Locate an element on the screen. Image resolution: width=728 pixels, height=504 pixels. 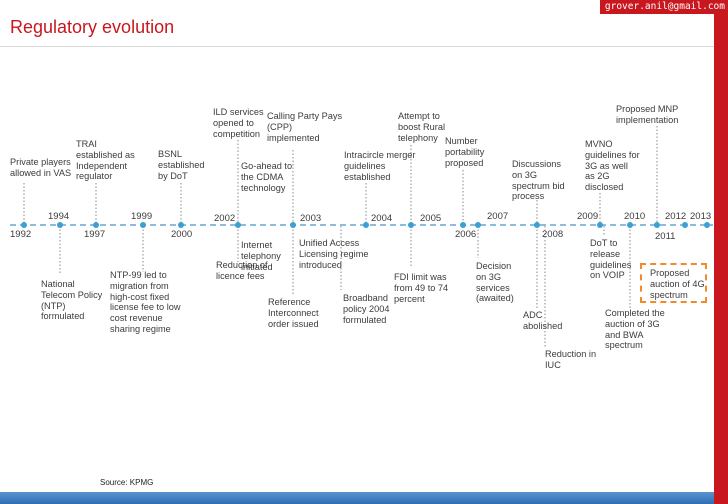
event-label: National Telecom Policy (NTP) formulated is located at coordinates (72, 300).